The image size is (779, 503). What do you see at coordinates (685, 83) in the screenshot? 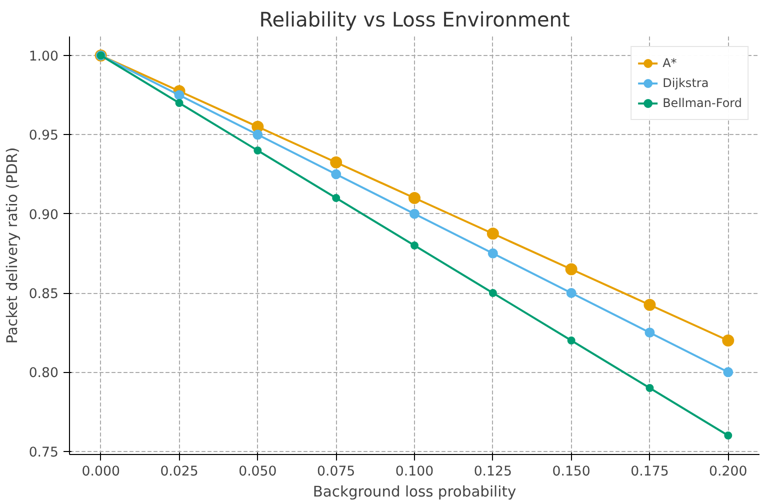
I see `legend-label: Dijkstra` at bounding box center [685, 83].